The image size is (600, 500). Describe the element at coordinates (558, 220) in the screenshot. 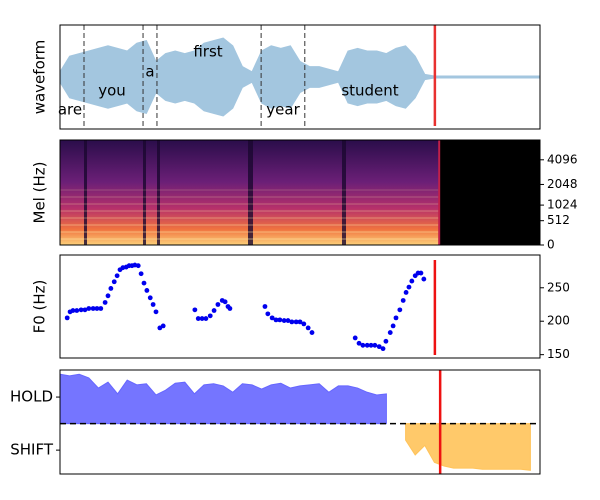

I see `y-tick-label: 512` at that location.